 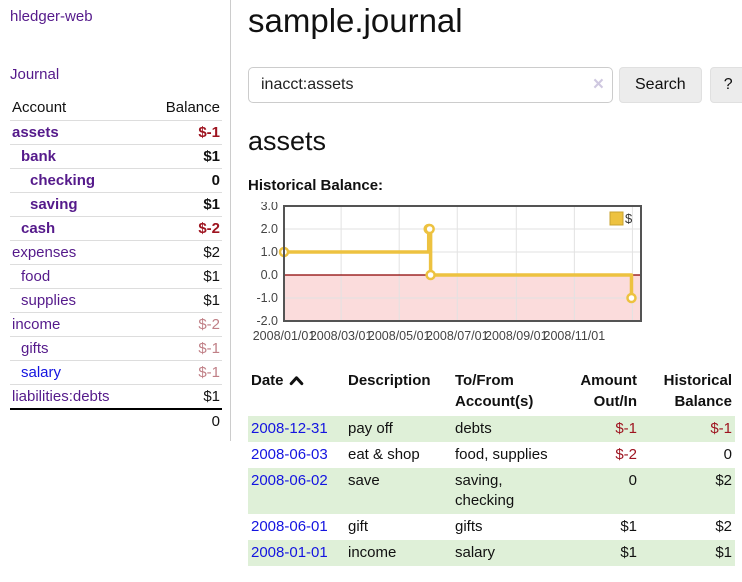 I want to click on account-link-salary: salary, so click(x=41, y=372).